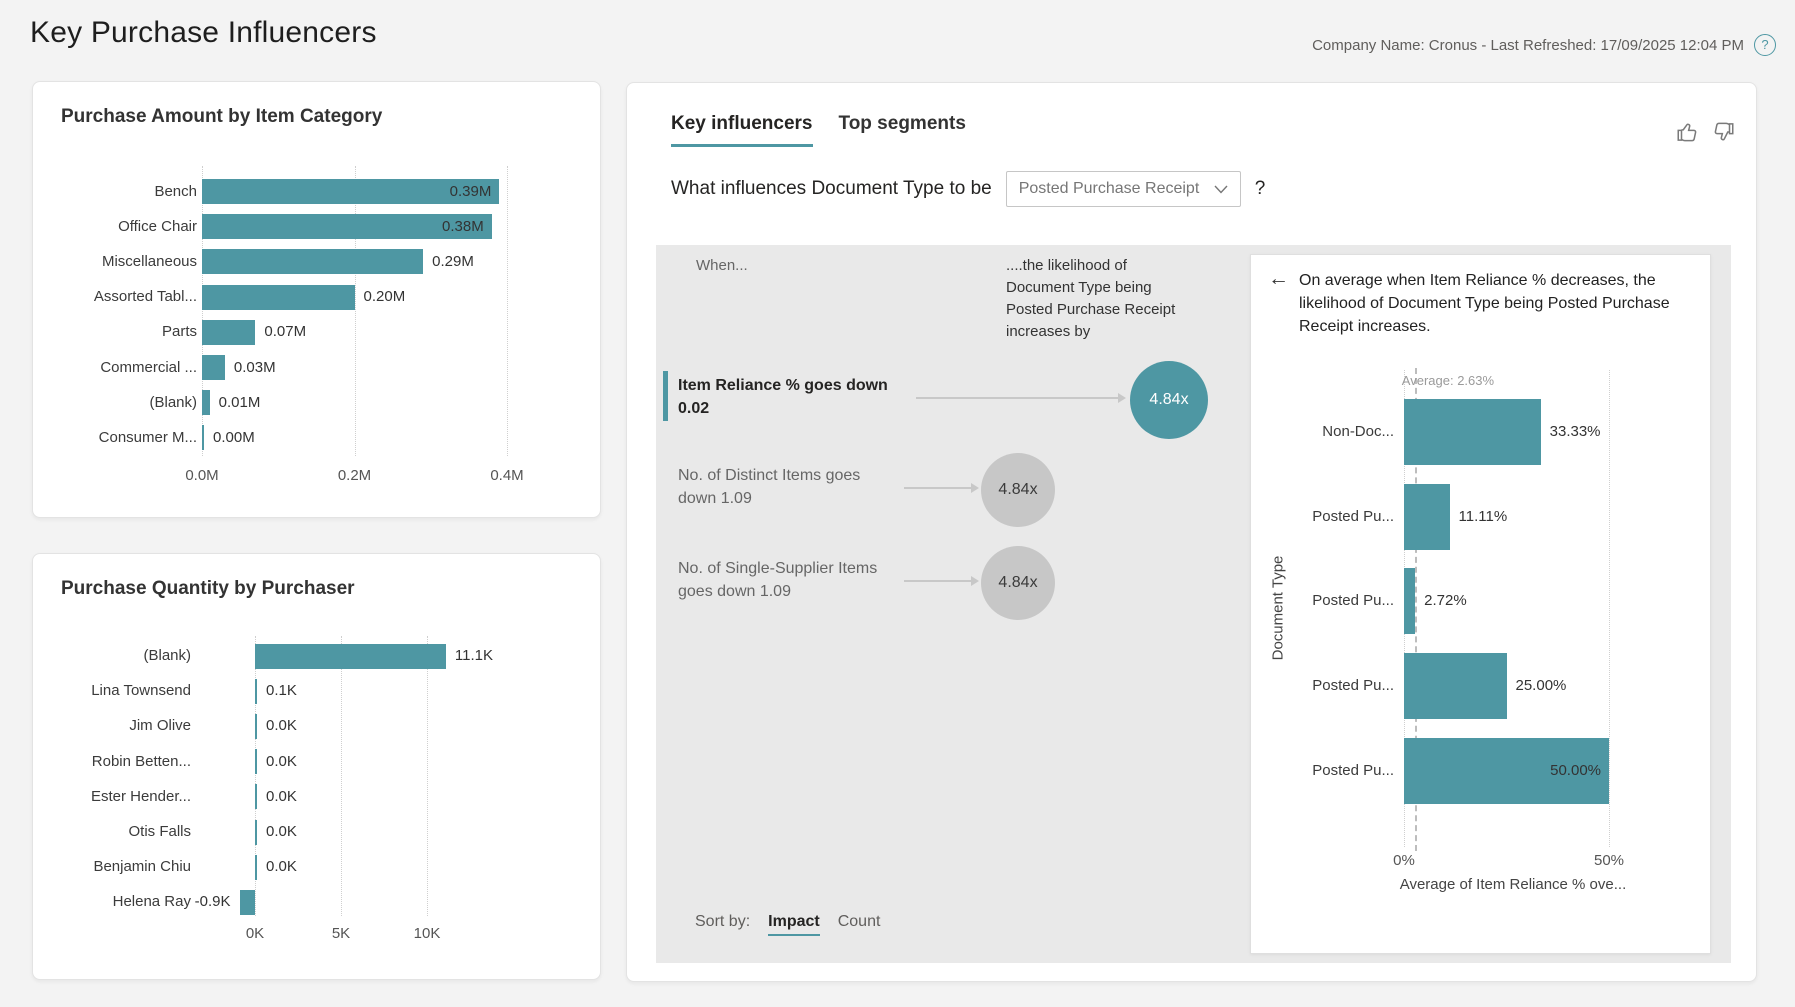  Describe the element at coordinates (1541, 686) in the screenshot. I see `value-label: 25.00%` at that location.